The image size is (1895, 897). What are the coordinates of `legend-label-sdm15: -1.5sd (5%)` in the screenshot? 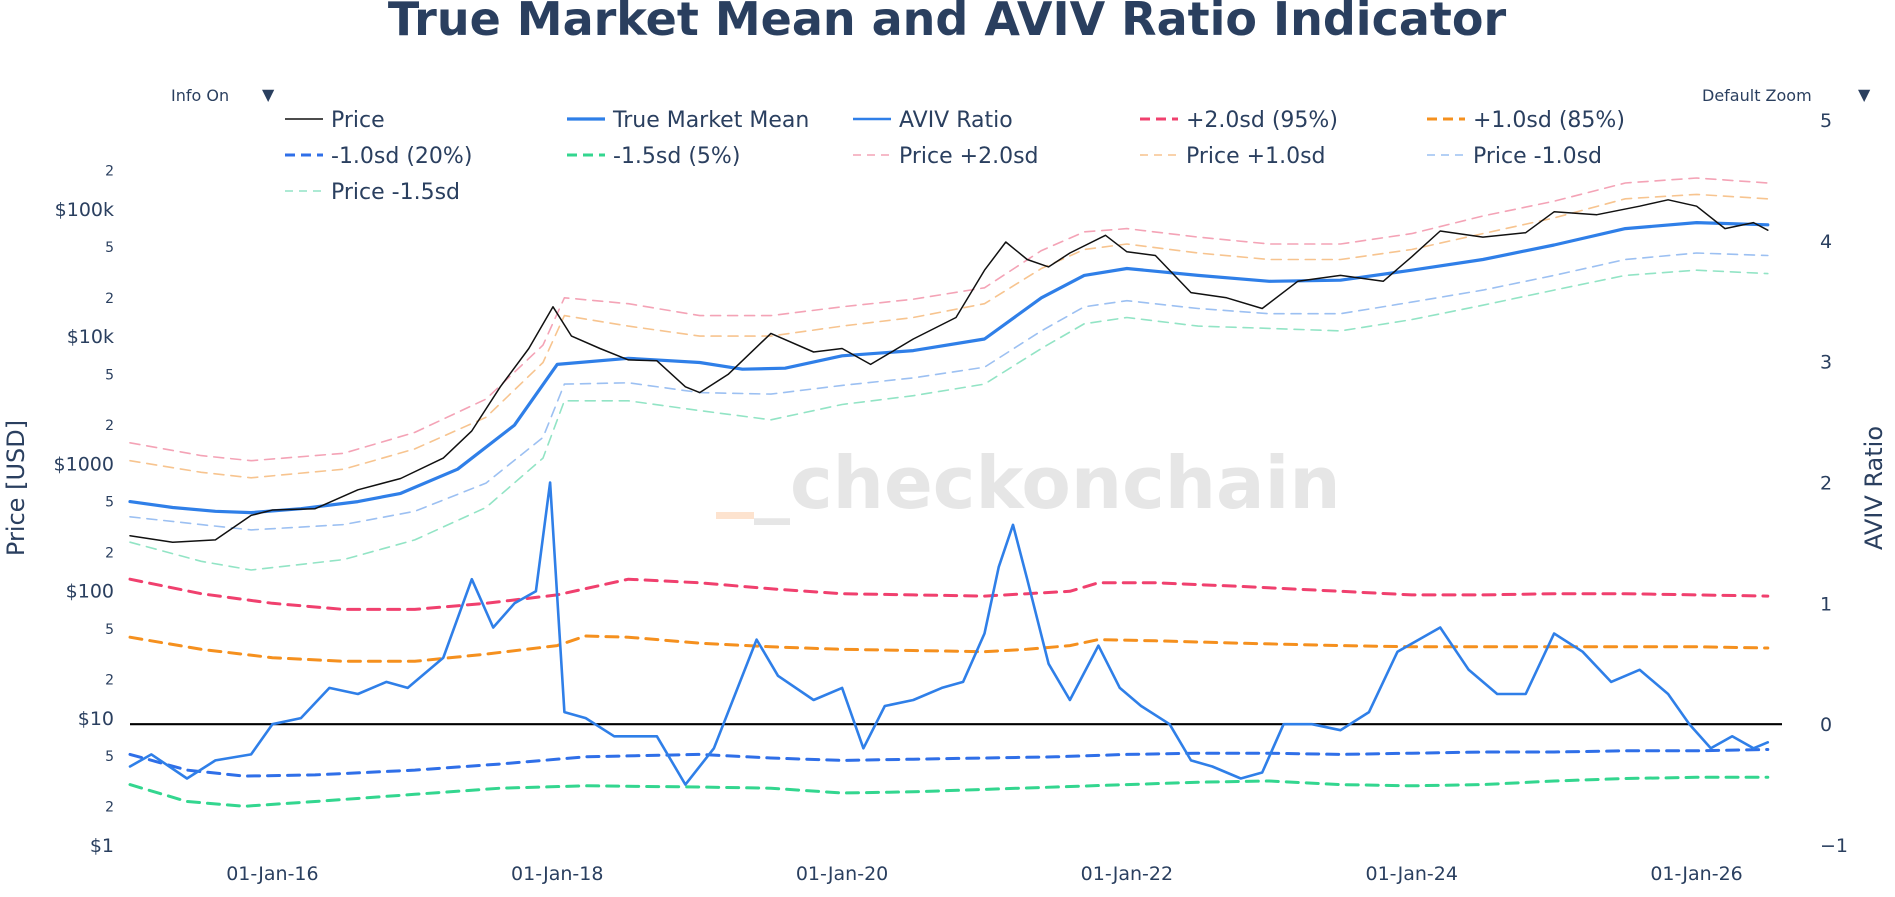 It's located at (676, 156).